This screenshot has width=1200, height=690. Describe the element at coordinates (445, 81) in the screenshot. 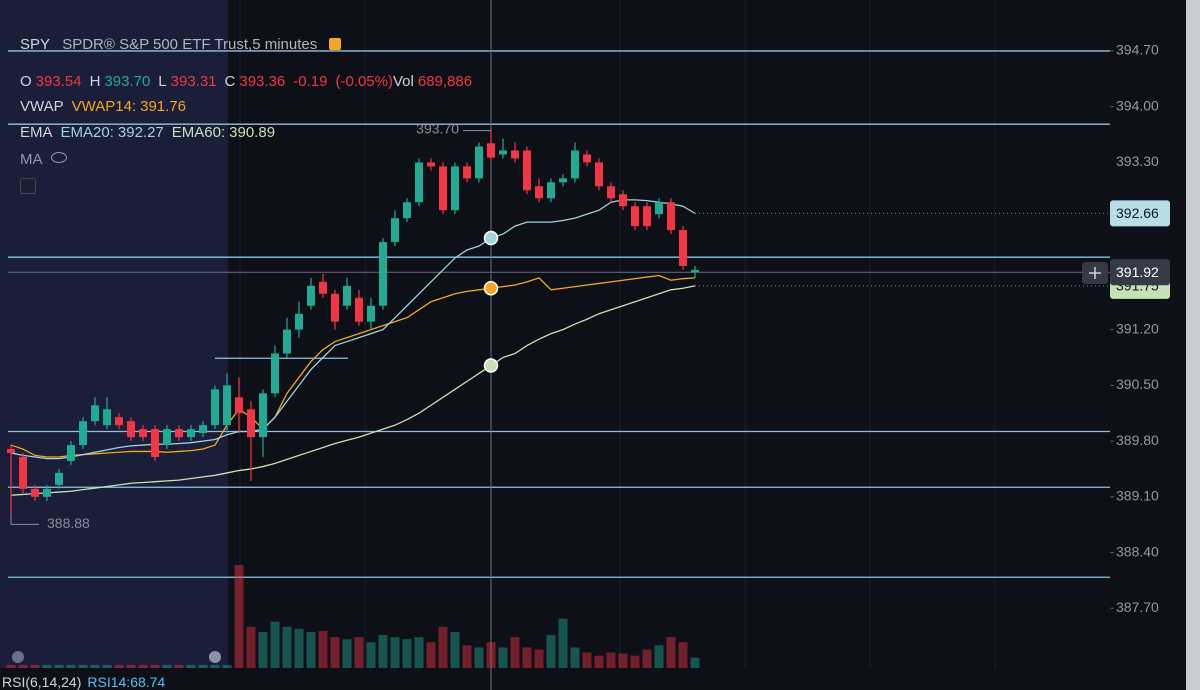

I see `volume-value: 689,886` at that location.